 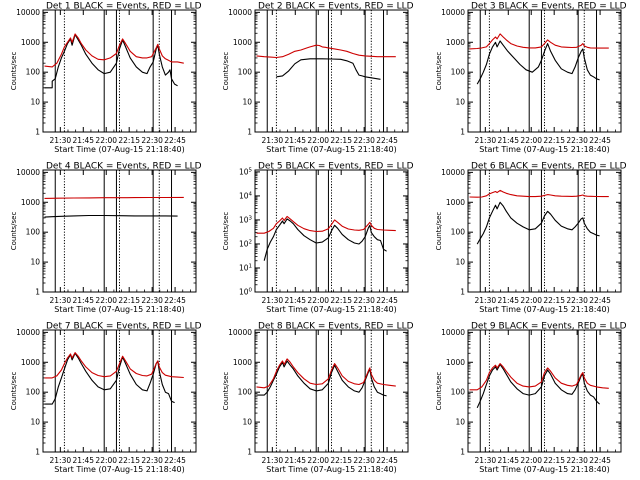 I want to click on y-tick-label: 10¹, so click(x=245, y=267).